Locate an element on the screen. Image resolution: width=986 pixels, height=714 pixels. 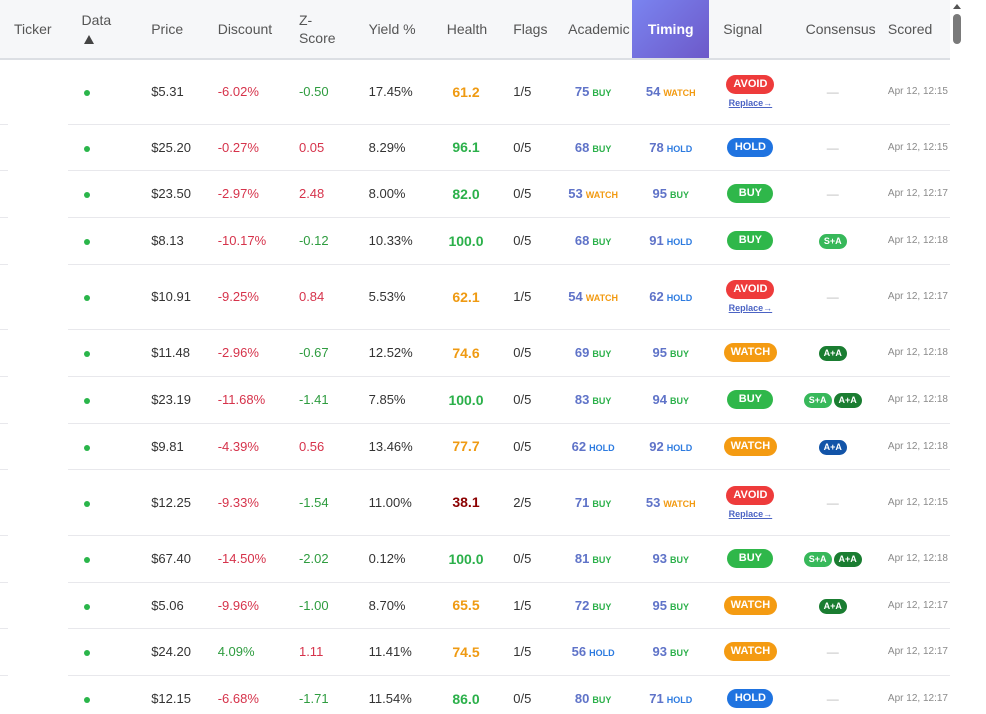
signal-badge: WATCH is located at coordinates (750, 605).